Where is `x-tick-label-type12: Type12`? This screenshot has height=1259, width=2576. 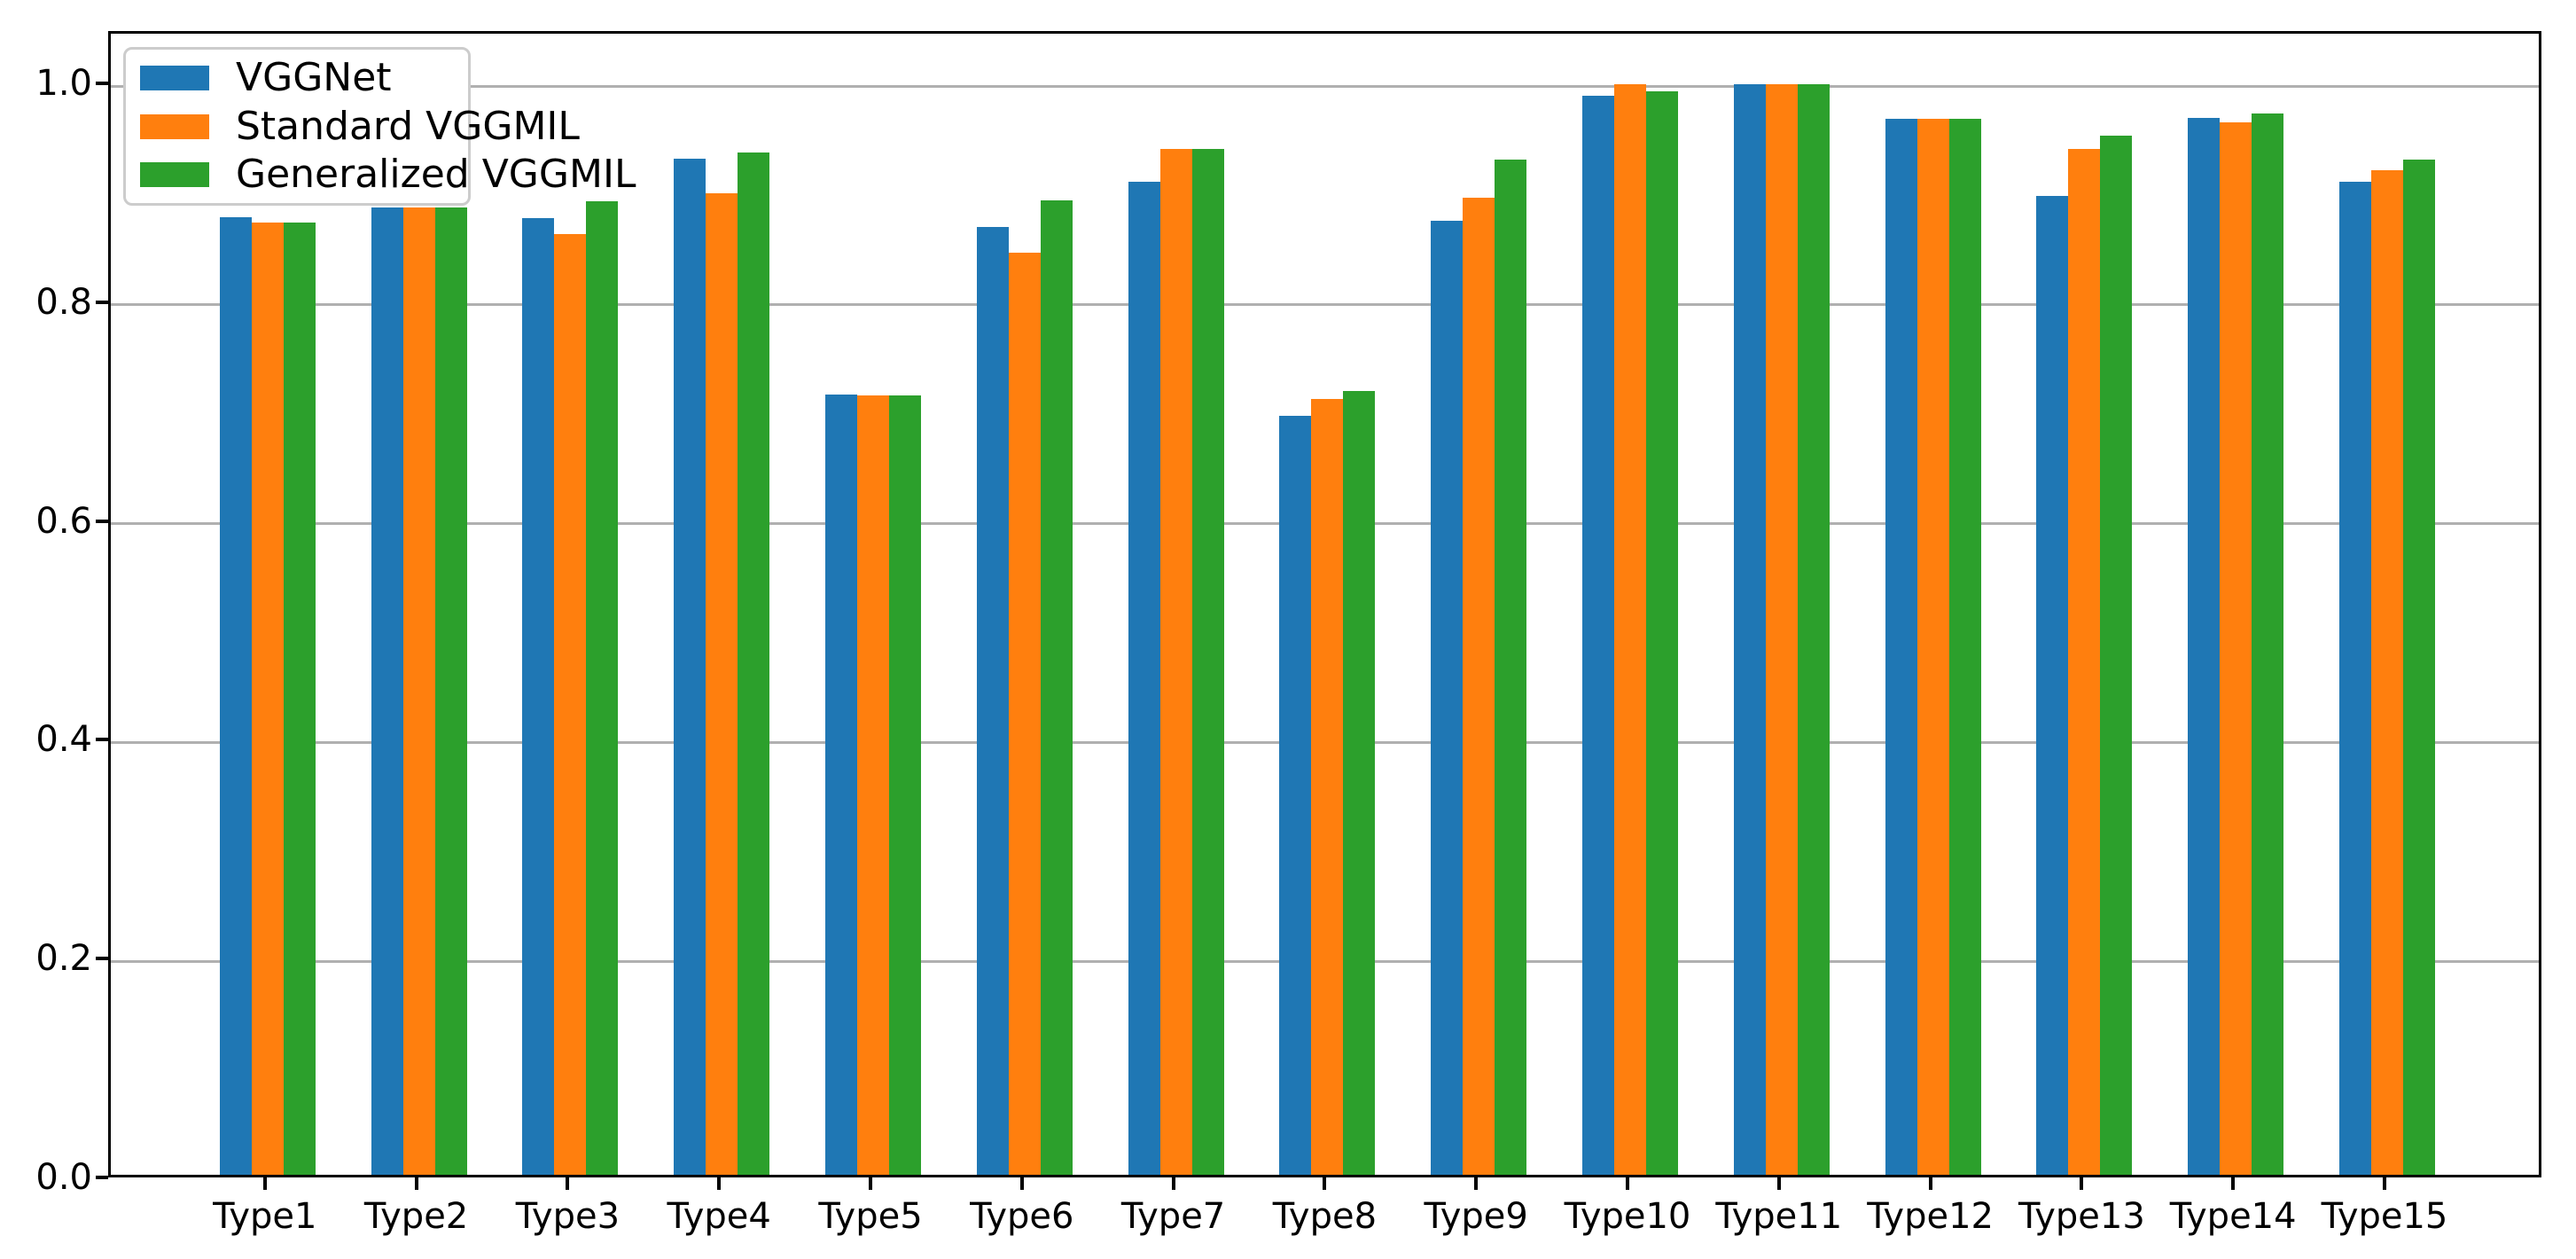
x-tick-label-type12: Type12 is located at coordinates (1931, 1216).